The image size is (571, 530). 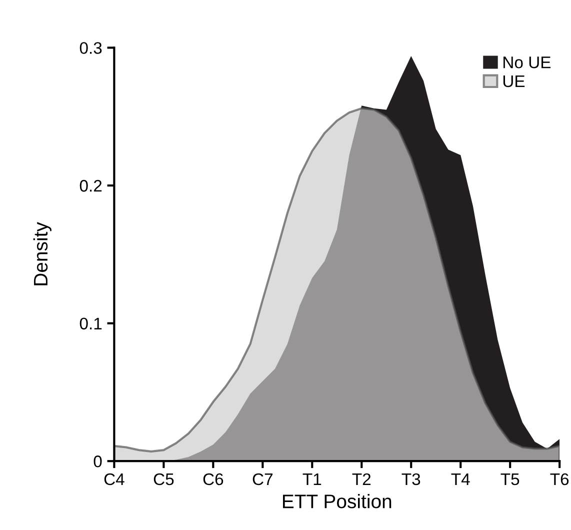 What do you see at coordinates (411, 479) in the screenshot?
I see `x-tick-label: T3` at bounding box center [411, 479].